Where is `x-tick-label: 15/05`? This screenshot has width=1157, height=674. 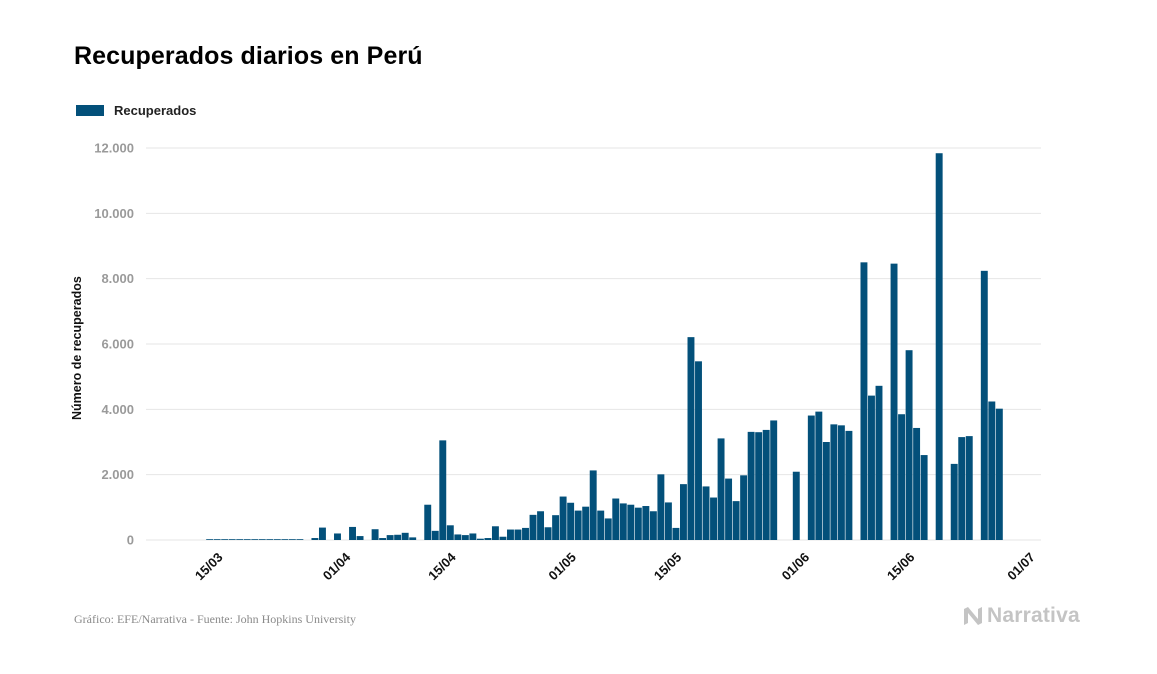
x-tick-label: 15/05 is located at coordinates (668, 567).